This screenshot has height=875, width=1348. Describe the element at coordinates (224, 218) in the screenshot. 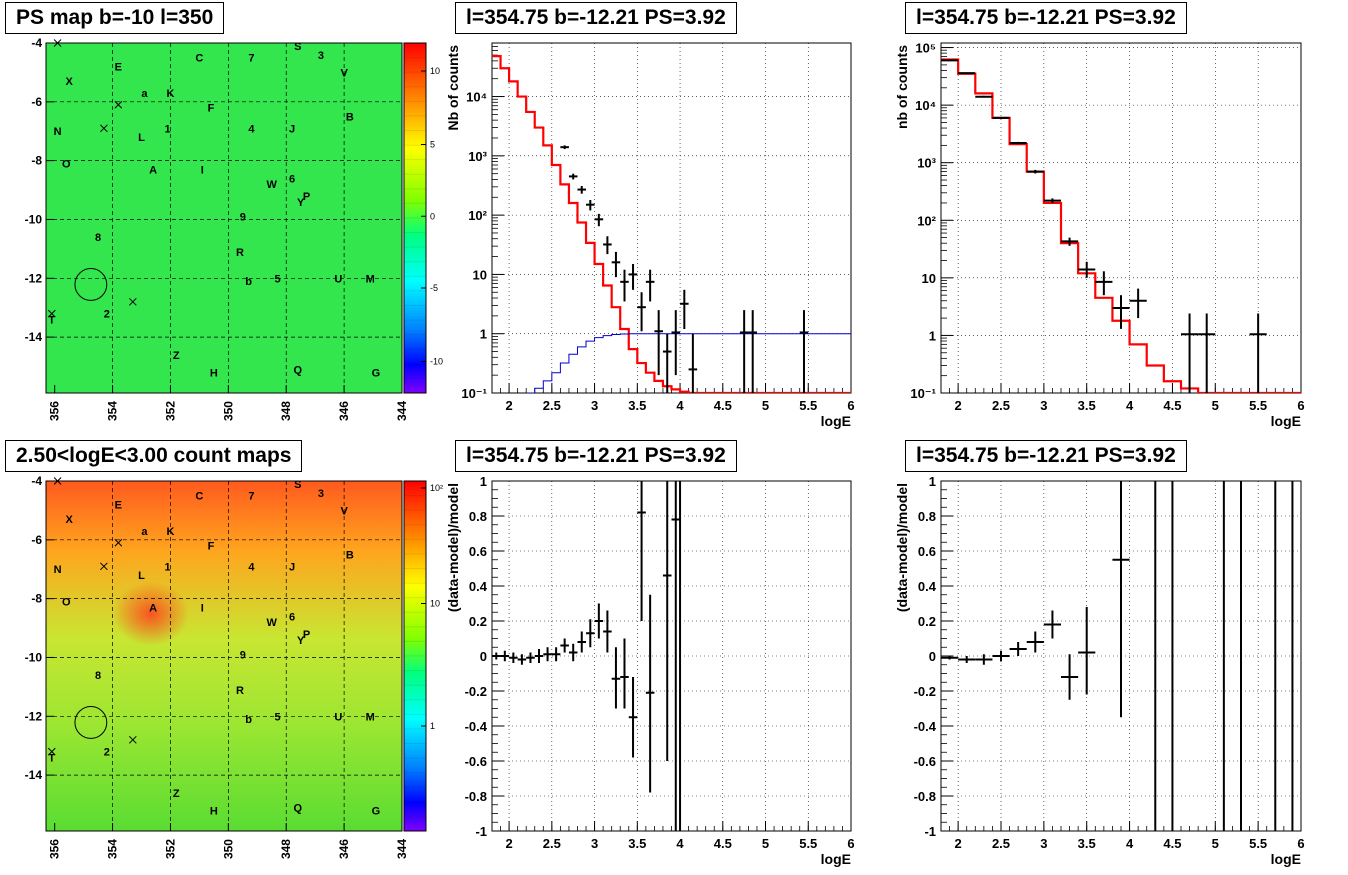

I see `ps-map-background` at that location.